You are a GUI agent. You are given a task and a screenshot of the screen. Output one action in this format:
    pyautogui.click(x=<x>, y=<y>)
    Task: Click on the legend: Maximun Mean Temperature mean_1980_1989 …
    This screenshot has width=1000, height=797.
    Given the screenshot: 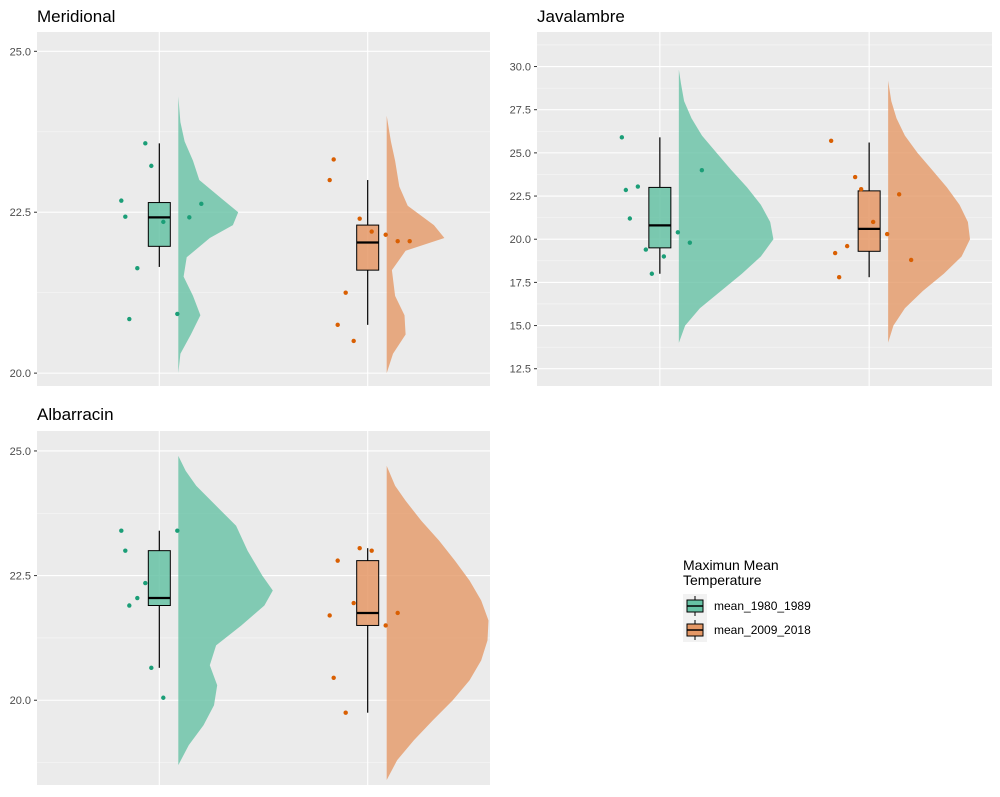 What is the action you would take?
    pyautogui.click(x=747, y=599)
    